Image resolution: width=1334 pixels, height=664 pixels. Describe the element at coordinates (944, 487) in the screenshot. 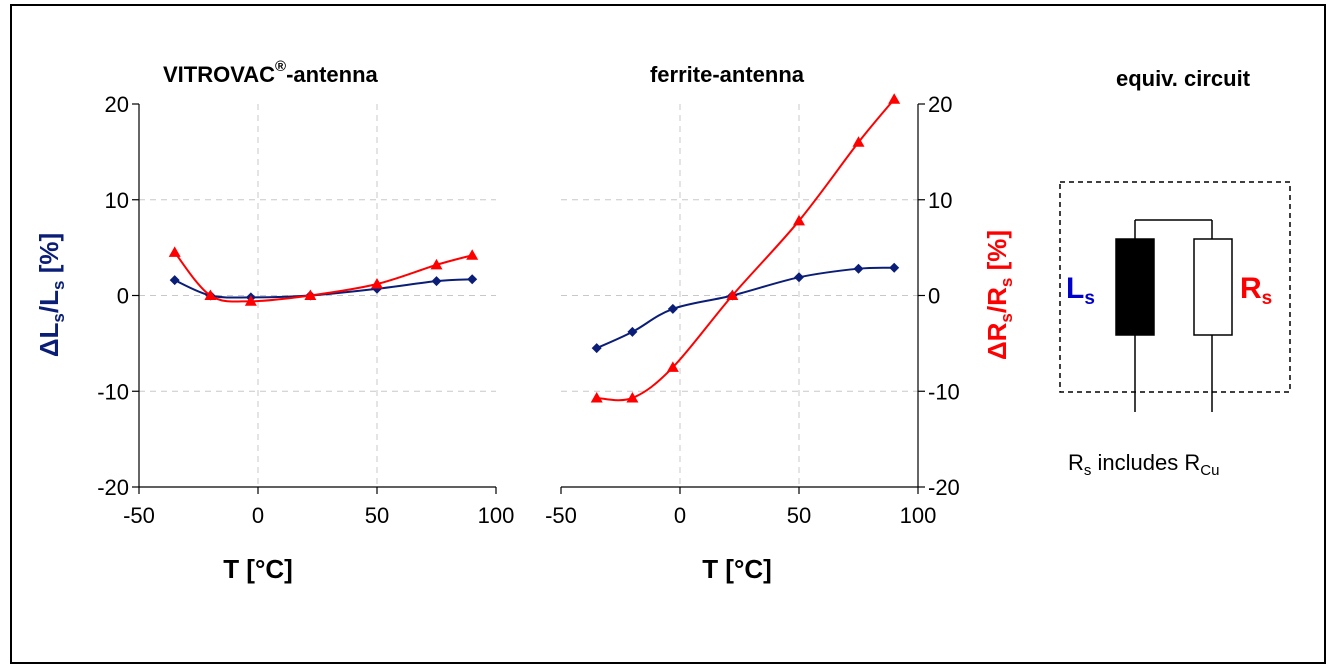

I see `right-y-tick-label: -20` at that location.